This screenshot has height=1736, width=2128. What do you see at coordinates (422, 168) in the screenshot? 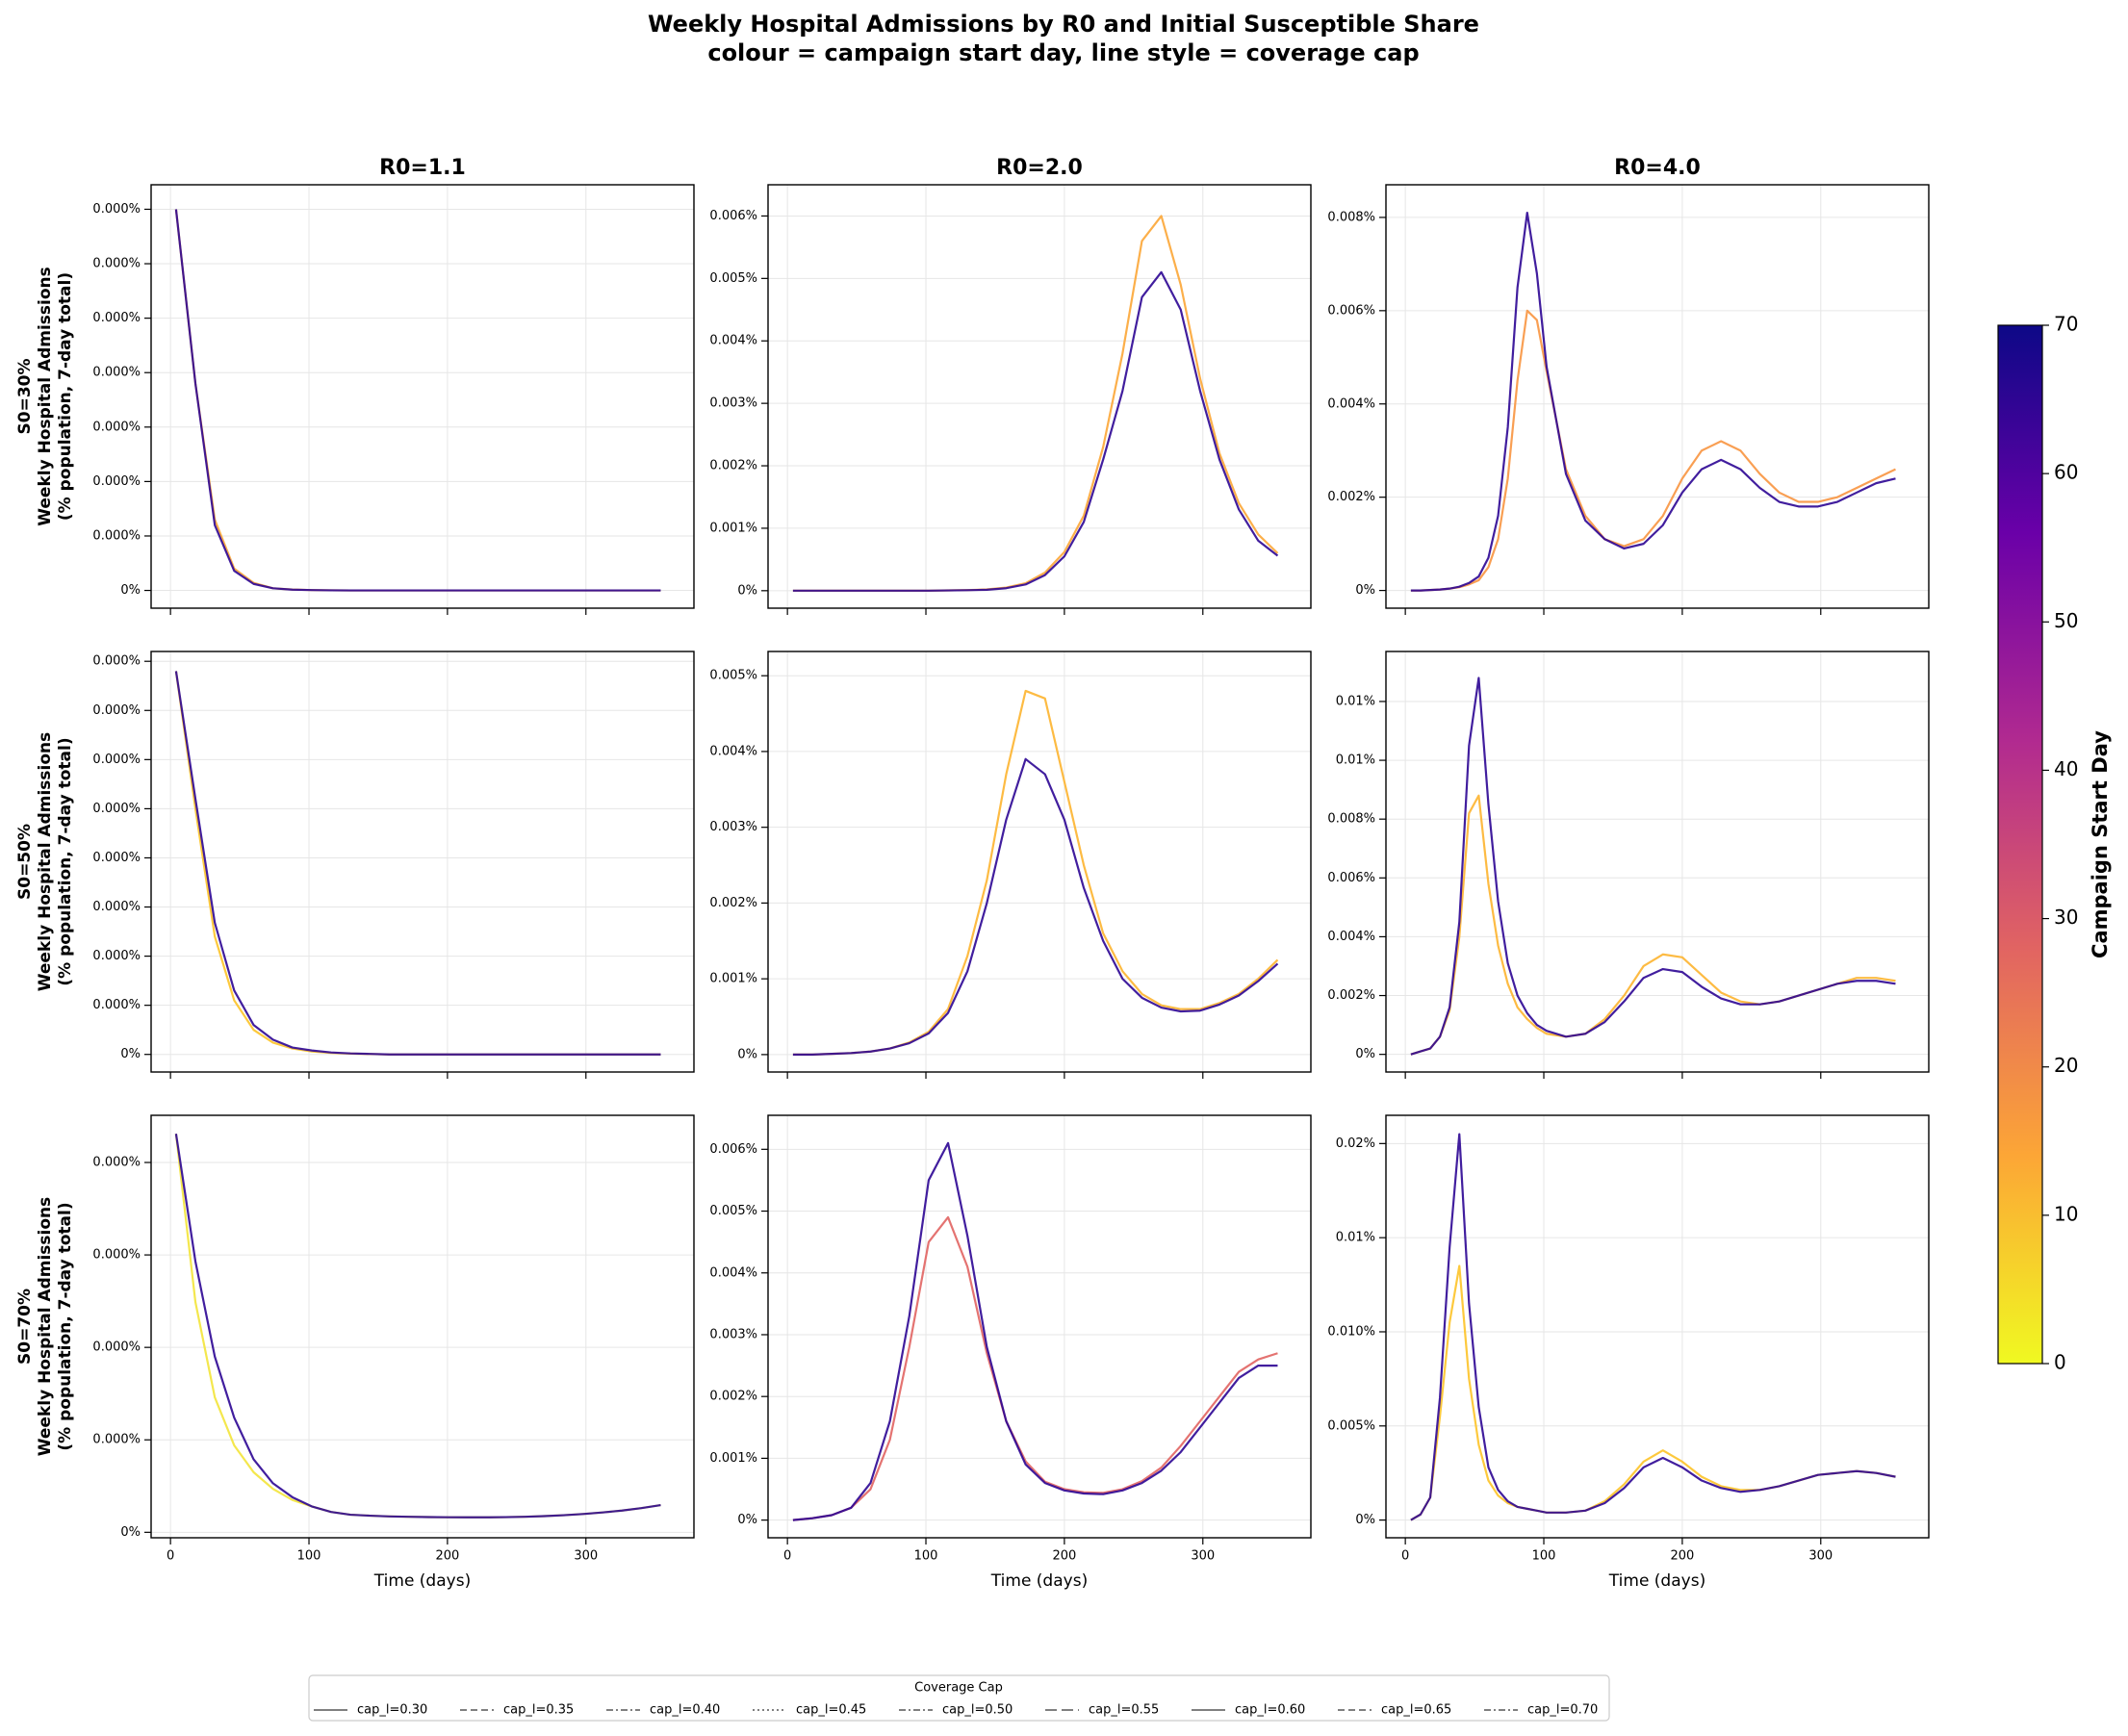
I see `column-title: R0=1.1` at bounding box center [422, 168].